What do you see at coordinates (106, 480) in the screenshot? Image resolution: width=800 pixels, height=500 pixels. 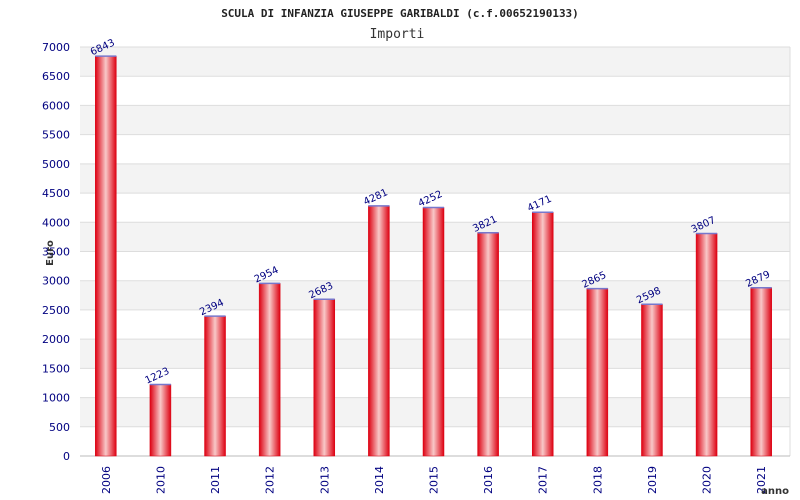 I see `x-tick-label: 2006` at bounding box center [106, 480].